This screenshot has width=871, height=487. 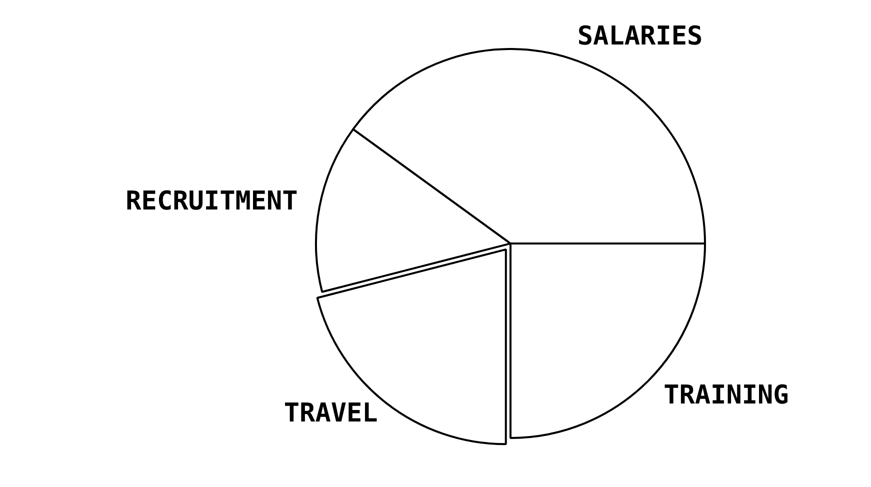 What do you see at coordinates (212, 201) in the screenshot?
I see `slice-label: RECRUITMENT` at bounding box center [212, 201].